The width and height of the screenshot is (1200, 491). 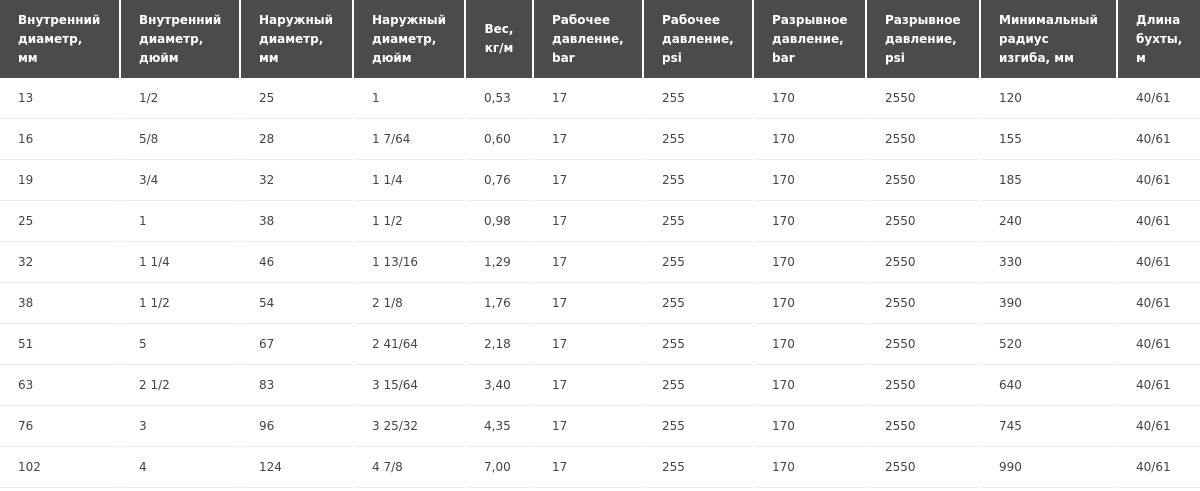 I want to click on header-text: мм, so click(x=28, y=57).